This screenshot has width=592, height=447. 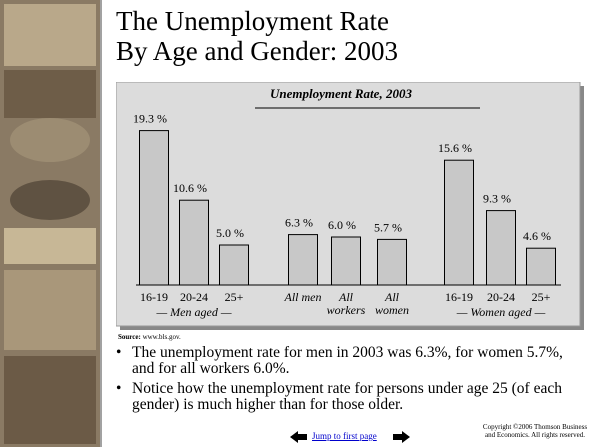 What do you see at coordinates (150, 119) in the screenshot?
I see `value-label: 19.3 %` at bounding box center [150, 119].